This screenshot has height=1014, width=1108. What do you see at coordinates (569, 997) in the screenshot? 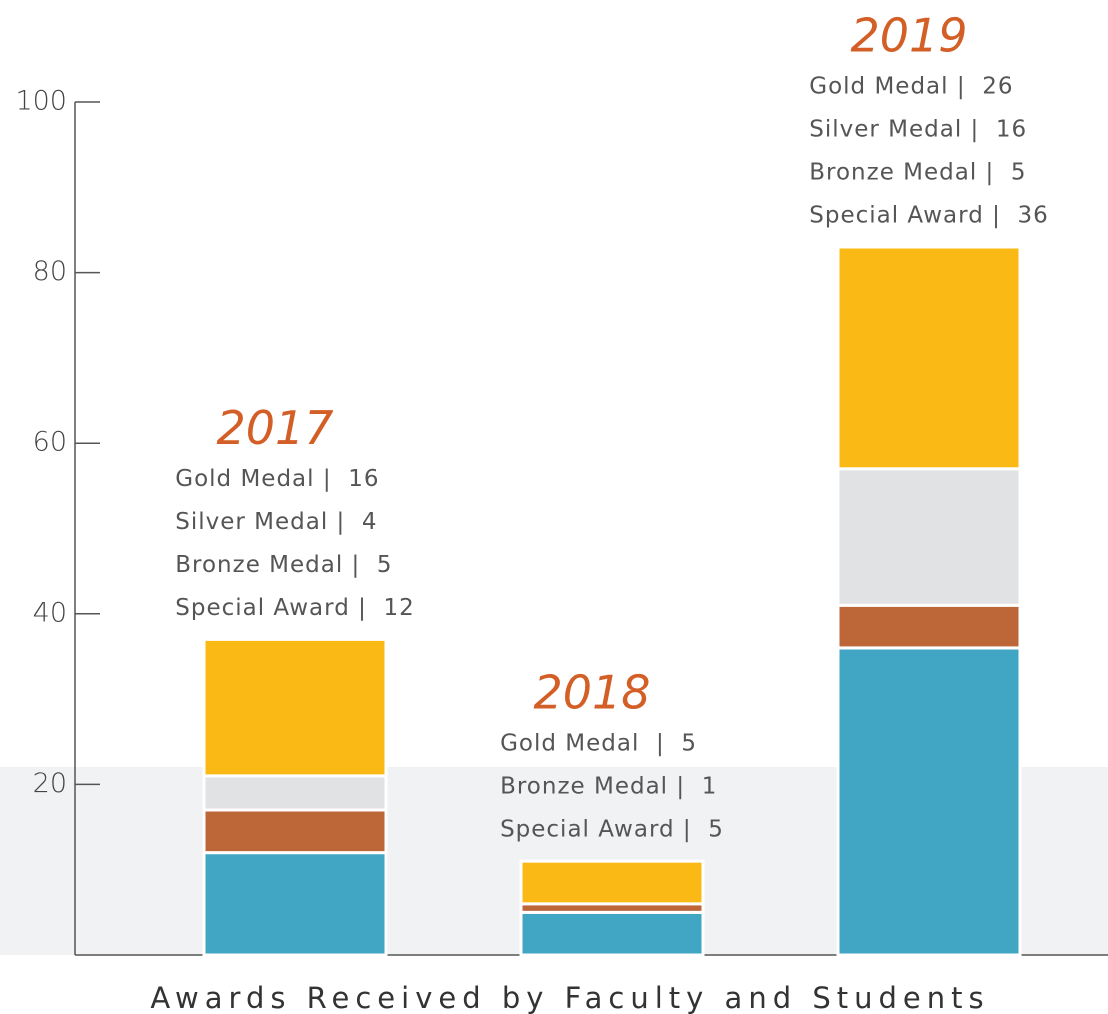
I see `chart-title: Awards Received by Faculty and Students` at bounding box center [569, 997].